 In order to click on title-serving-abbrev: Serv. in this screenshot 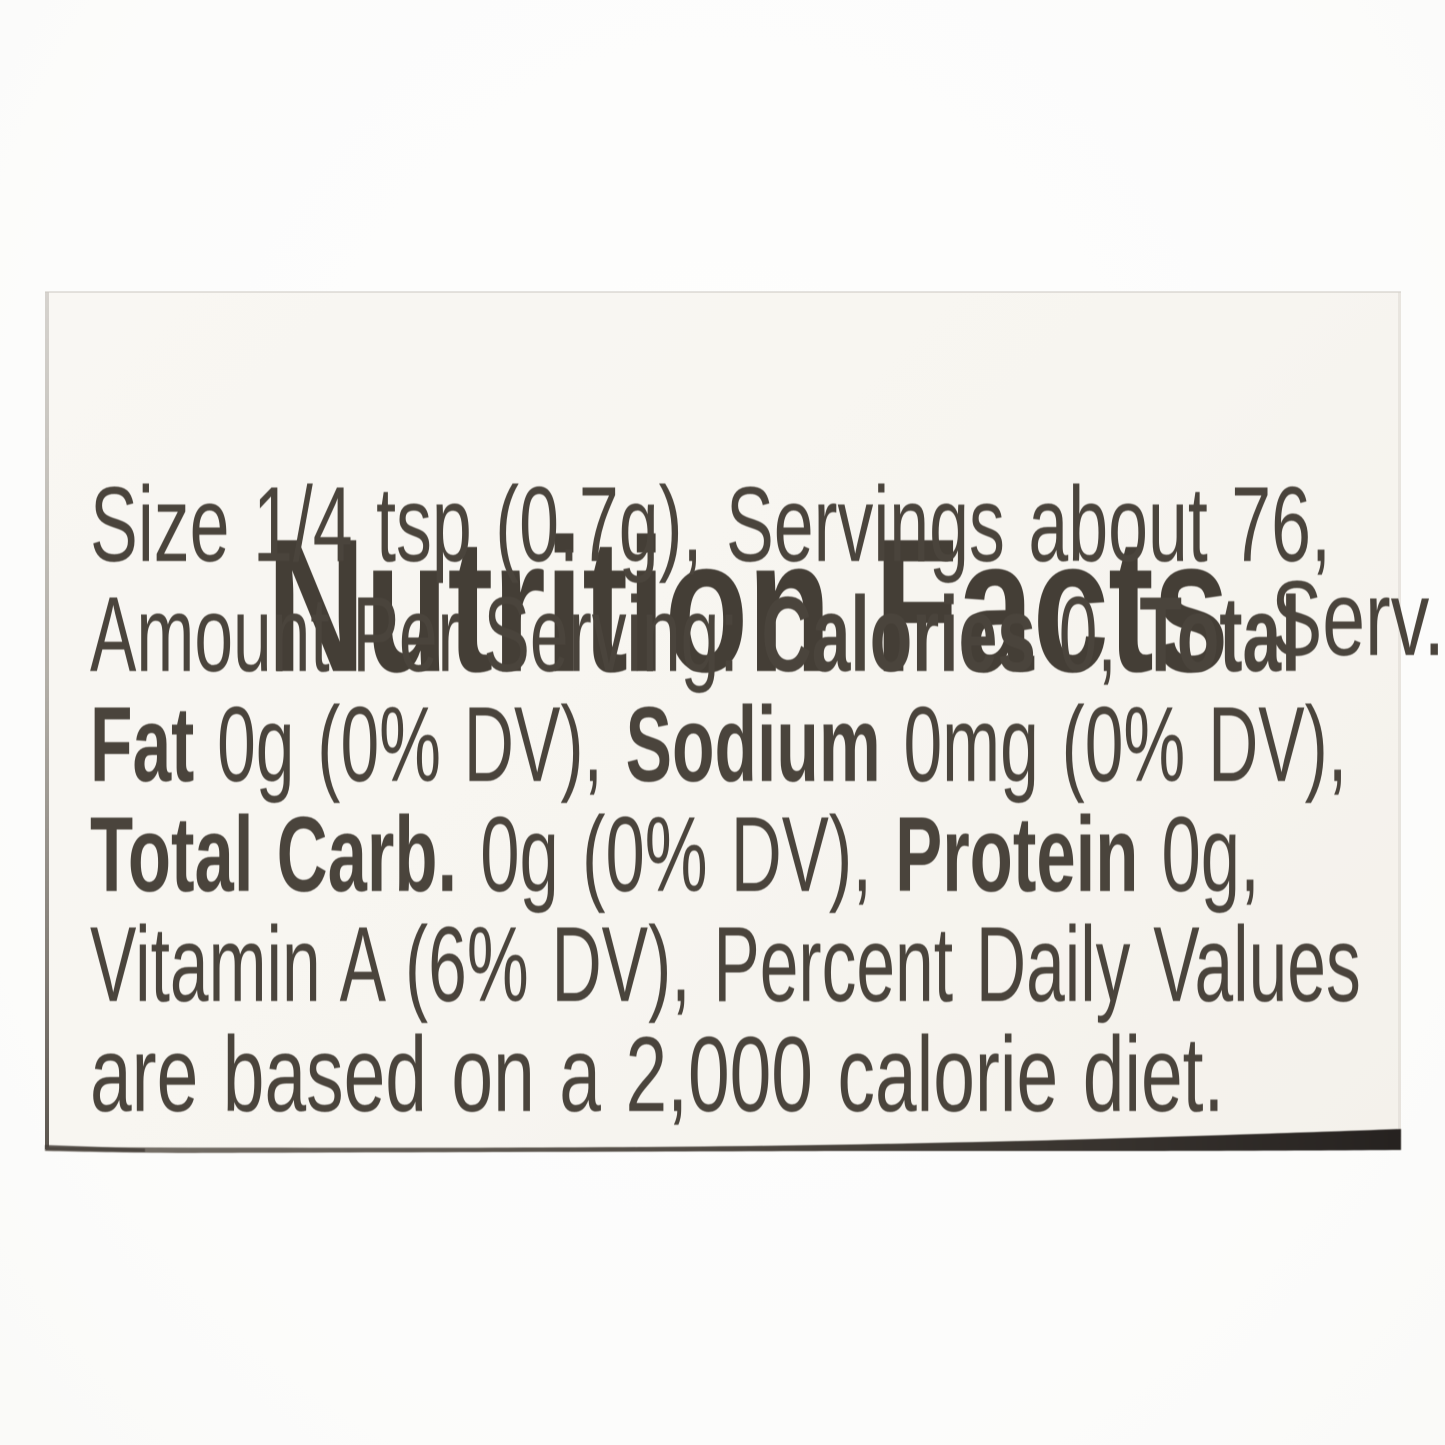, I will do `click(1357, 618)`.